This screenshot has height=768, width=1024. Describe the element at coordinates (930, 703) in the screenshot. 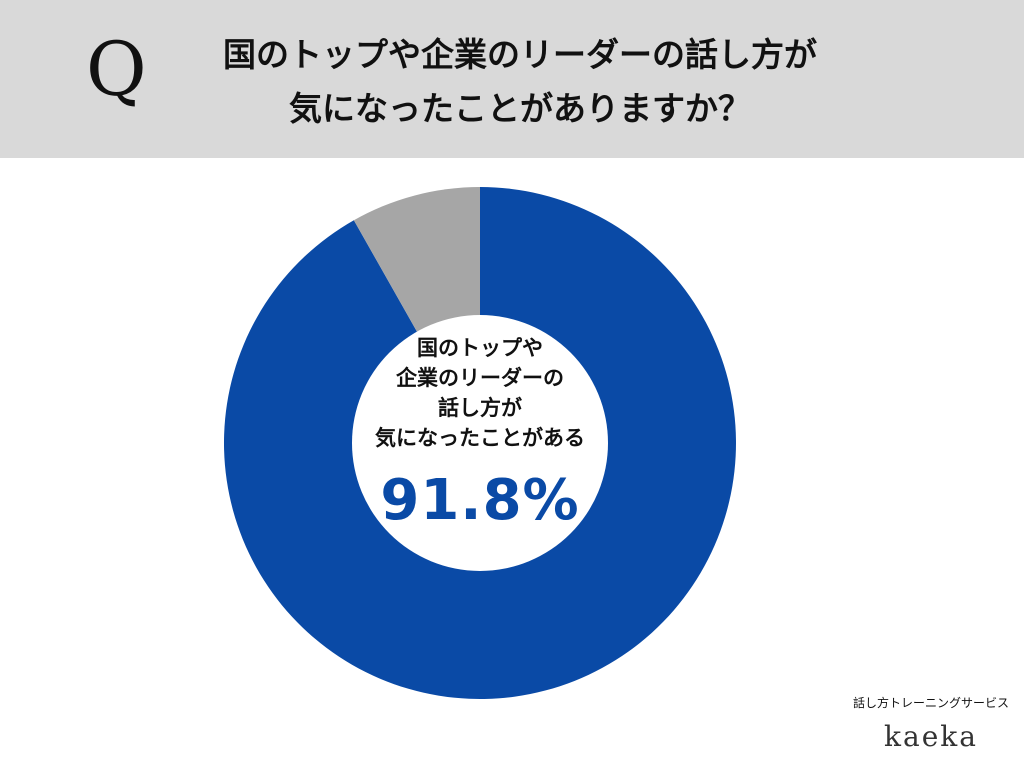

I see `brand-service-name: 話し方トレーニングサービス` at that location.